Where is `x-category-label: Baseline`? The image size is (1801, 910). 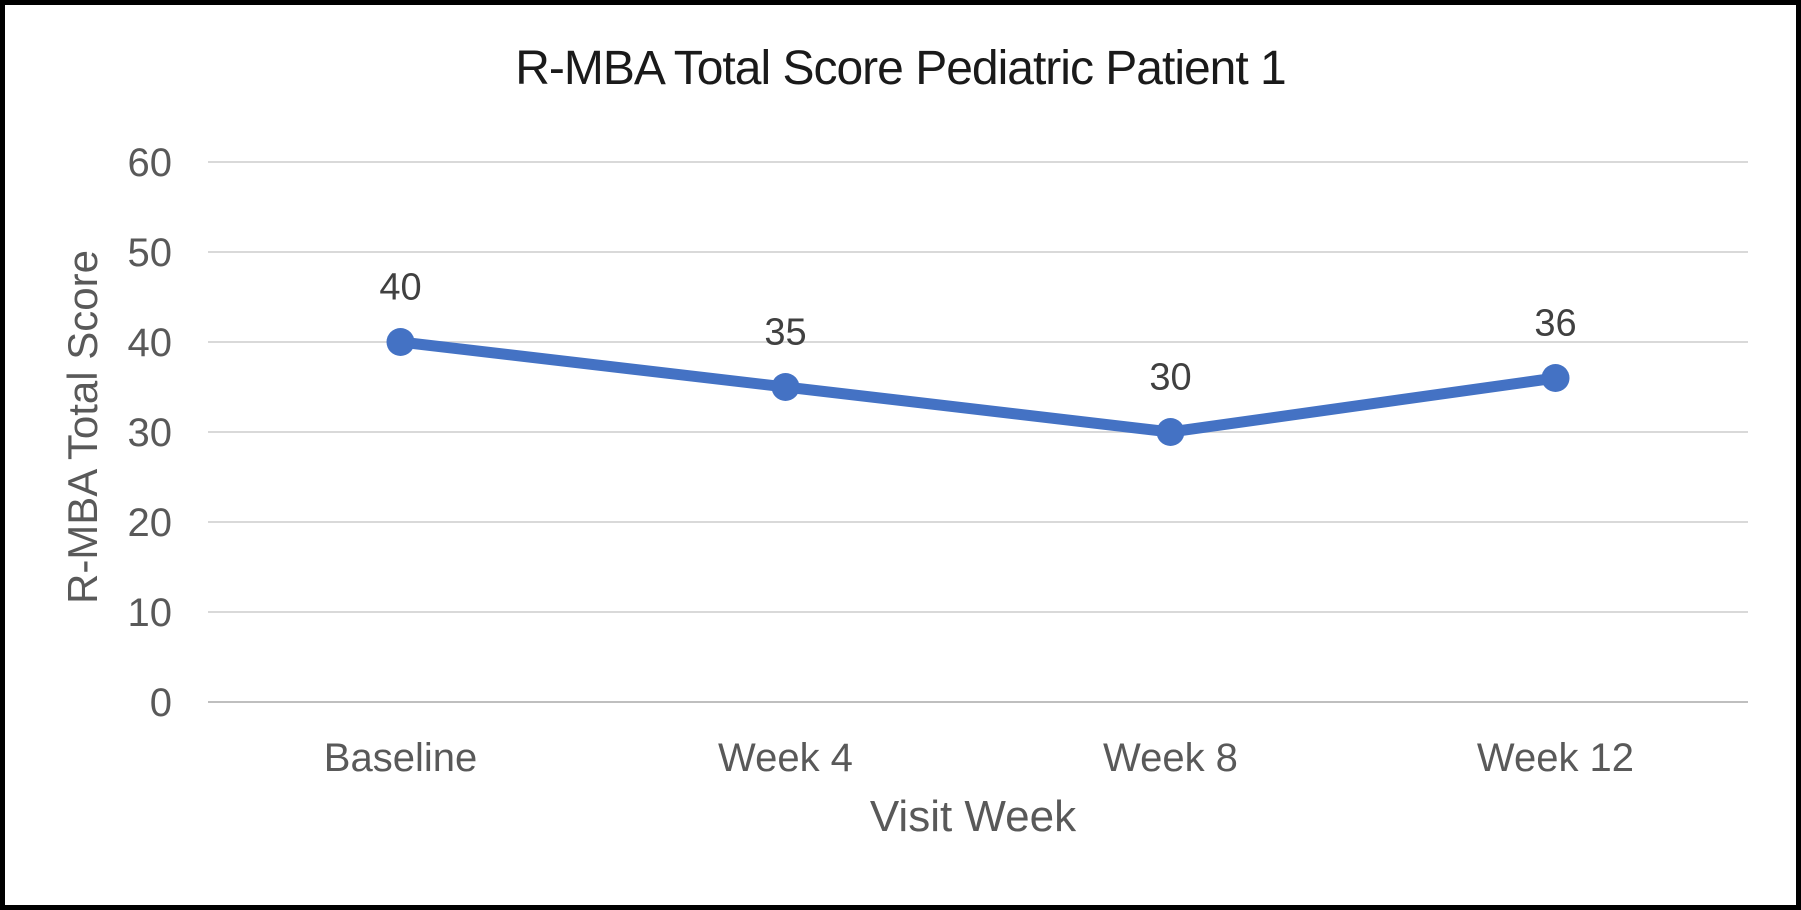
x-category-label: Baseline is located at coordinates (400, 758).